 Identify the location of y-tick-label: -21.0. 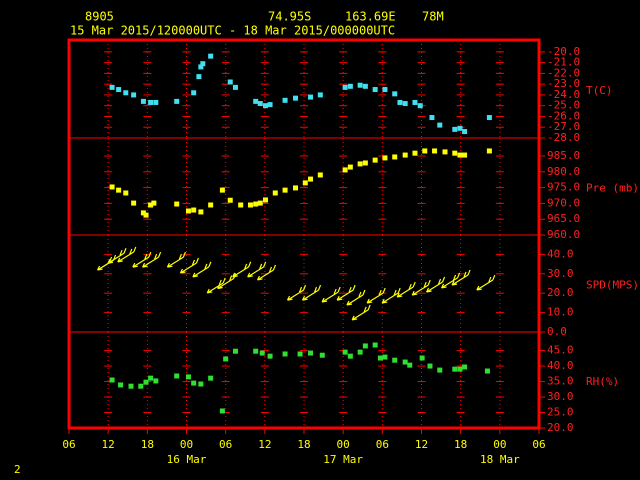
(563, 62).